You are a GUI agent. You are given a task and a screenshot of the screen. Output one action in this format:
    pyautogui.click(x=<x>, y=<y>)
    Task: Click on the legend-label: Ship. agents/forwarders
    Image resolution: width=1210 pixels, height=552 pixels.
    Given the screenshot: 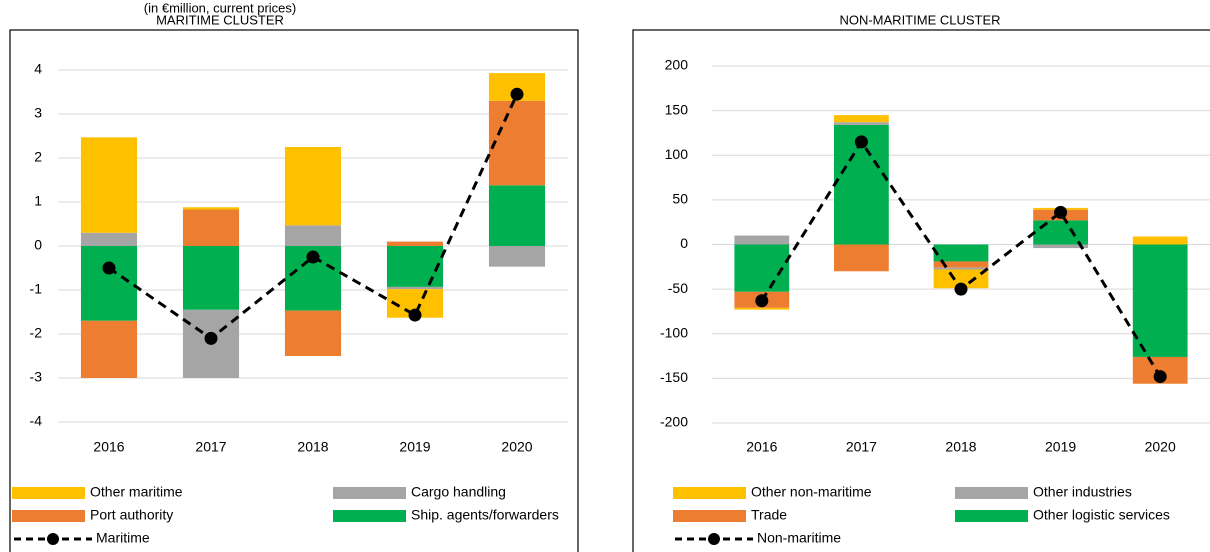 What is the action you would take?
    pyautogui.click(x=485, y=515)
    